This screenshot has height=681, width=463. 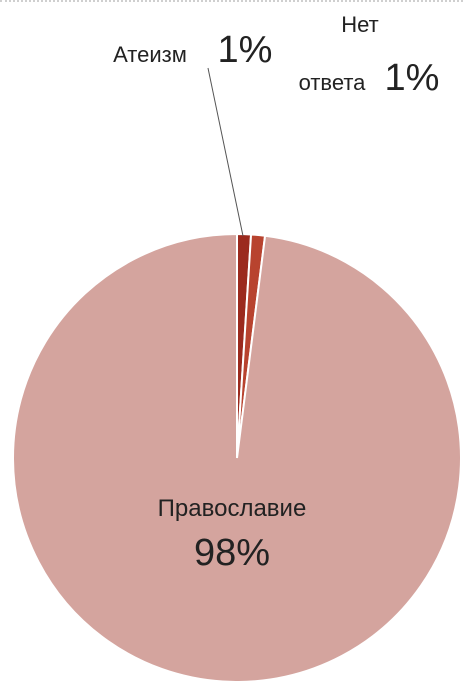 I want to click on slice-label-orthodoxy-name: Православие, so click(x=232, y=508).